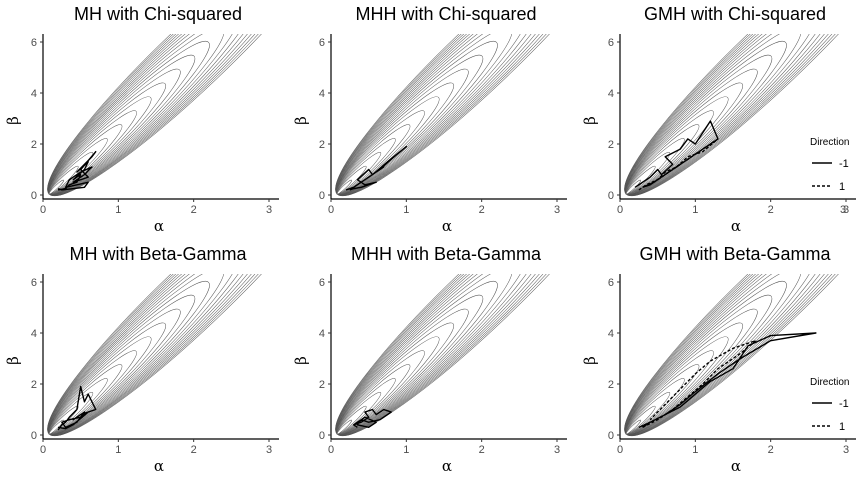 This screenshot has height=480, width=863. What do you see at coordinates (843, 210) in the screenshot?
I see `margin-tick-label: 3` at bounding box center [843, 210].